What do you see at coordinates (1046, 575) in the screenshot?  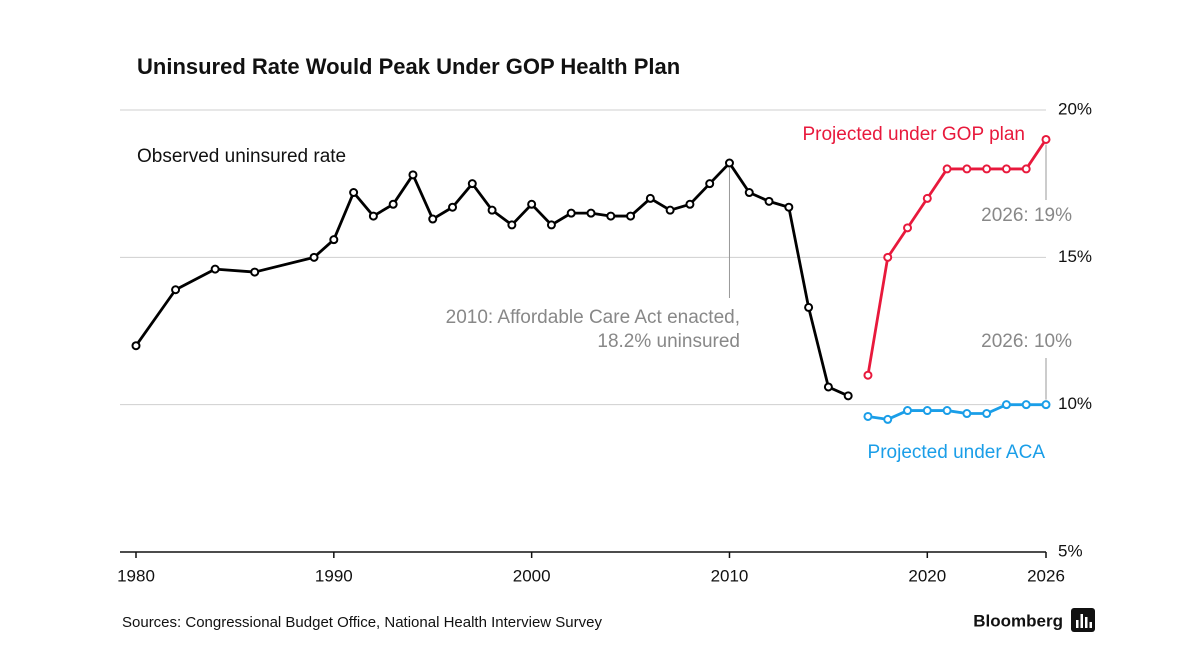 I see `x-tick-label: 2026` at bounding box center [1046, 575].